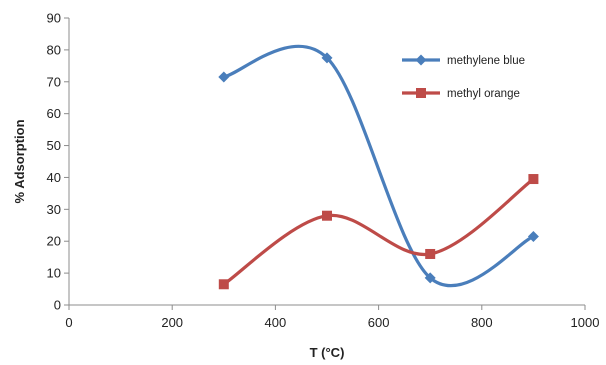 The image size is (606, 365). I want to click on y-tick-label: 70, so click(54, 81).